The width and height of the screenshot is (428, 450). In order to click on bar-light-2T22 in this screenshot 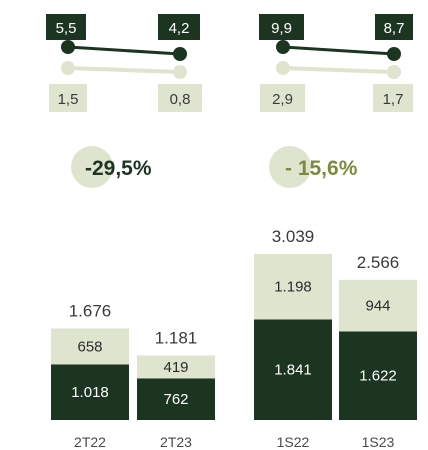, I will do `click(90, 346)`.